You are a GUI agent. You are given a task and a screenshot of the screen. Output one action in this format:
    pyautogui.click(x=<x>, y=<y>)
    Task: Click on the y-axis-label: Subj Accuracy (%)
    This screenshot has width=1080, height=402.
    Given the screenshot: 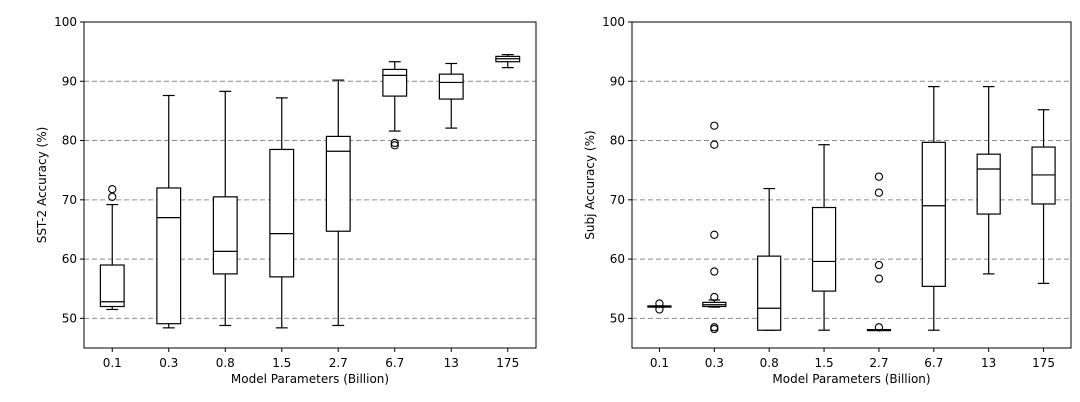 What is the action you would take?
    pyautogui.click(x=590, y=184)
    